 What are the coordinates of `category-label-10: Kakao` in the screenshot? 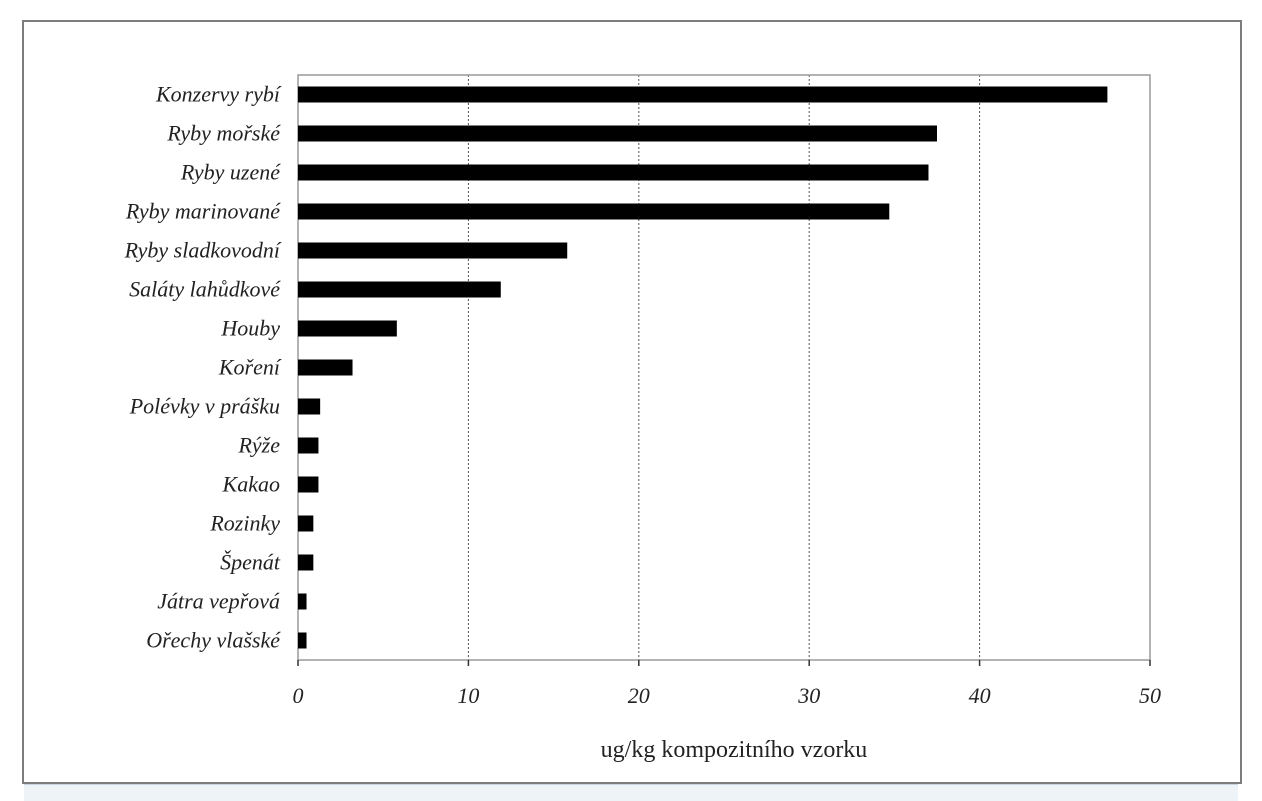 It's located at (251, 484).